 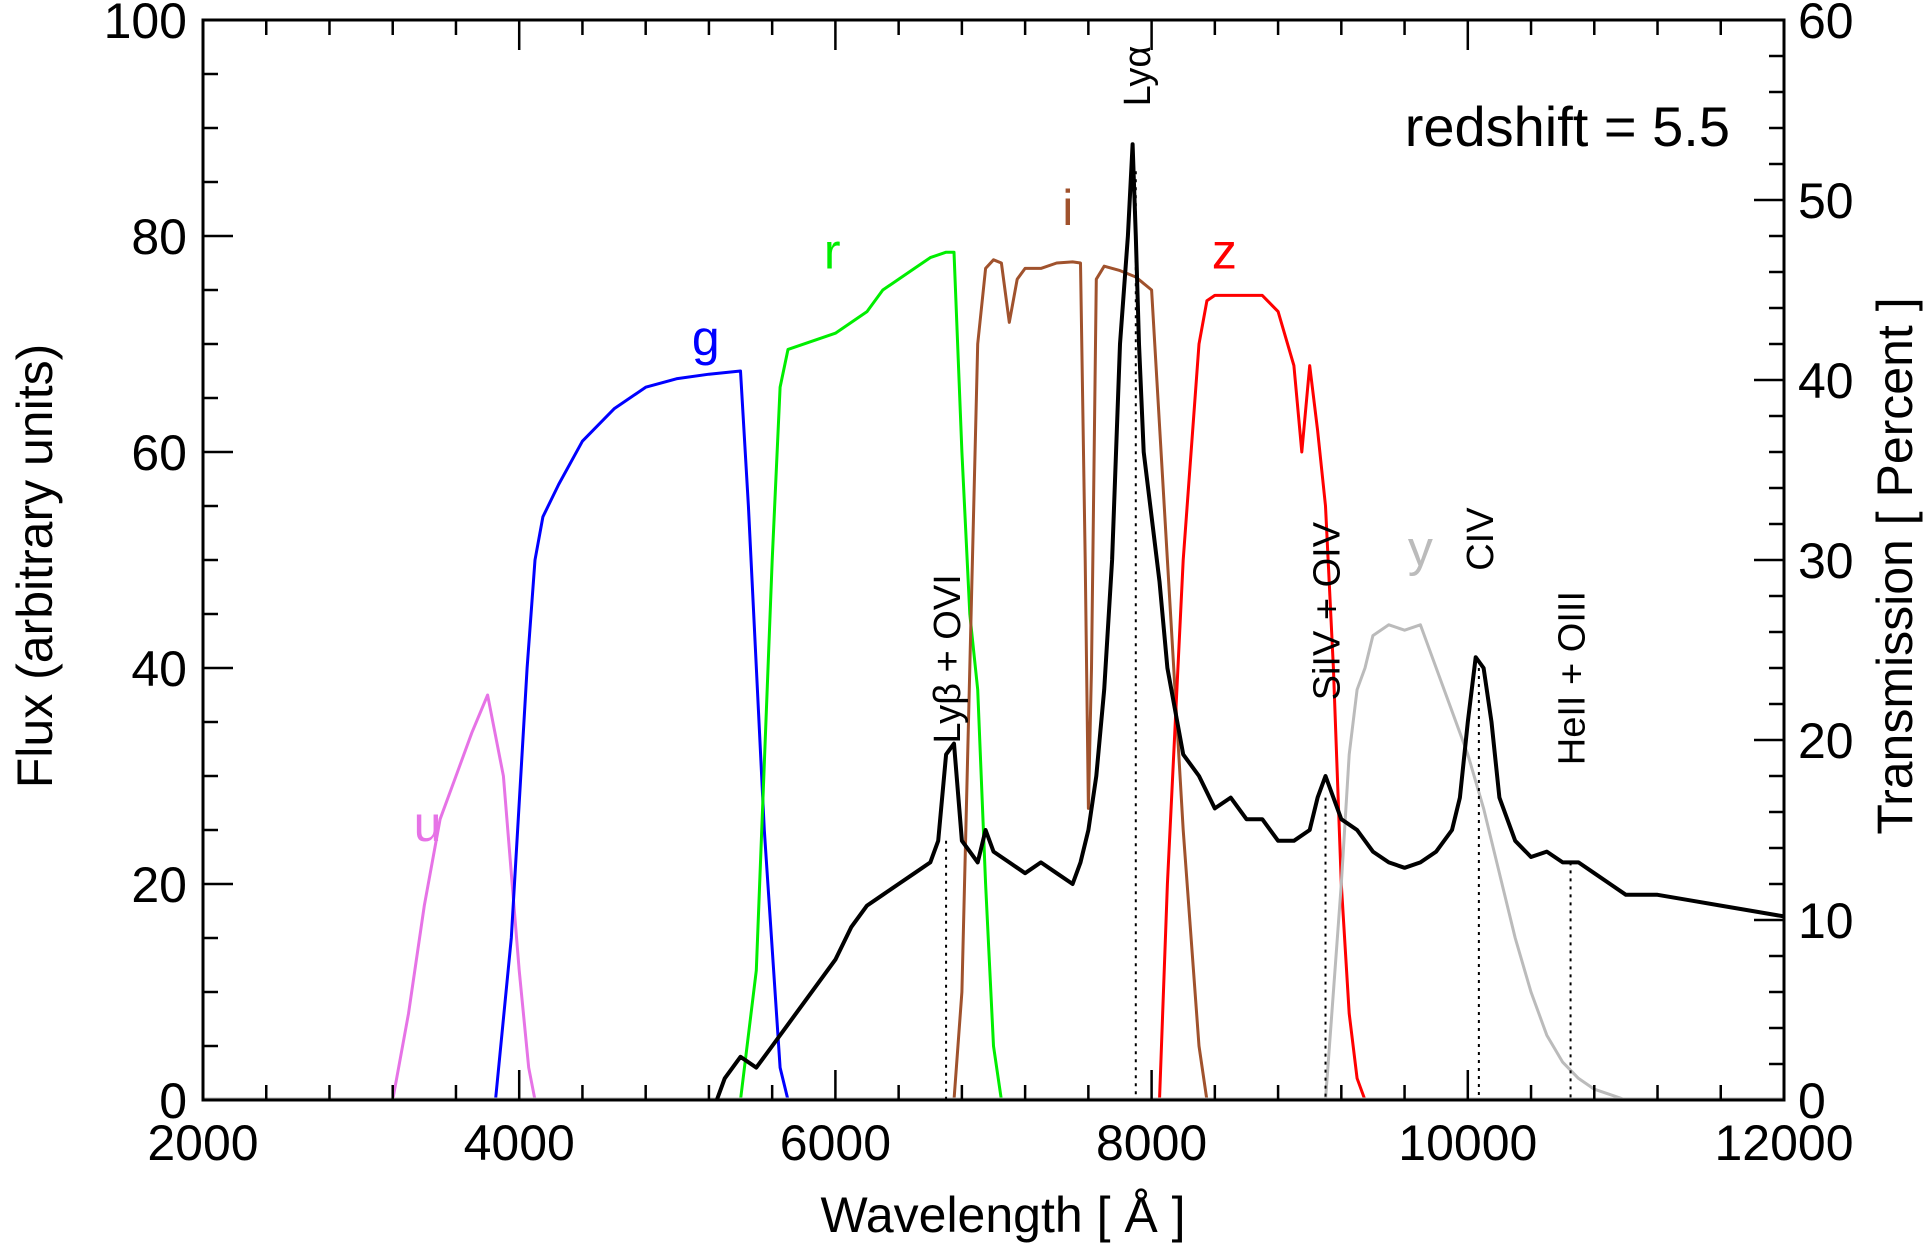 I want to click on y2-tick-label: 0, so click(x=1812, y=1101).